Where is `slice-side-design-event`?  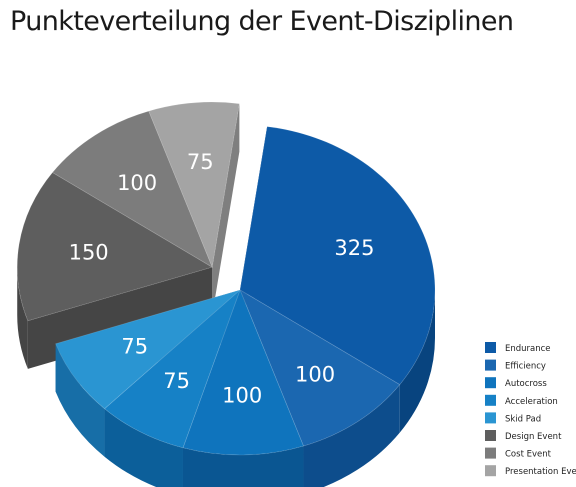
slice-side-design-event is located at coordinates (22, 318).